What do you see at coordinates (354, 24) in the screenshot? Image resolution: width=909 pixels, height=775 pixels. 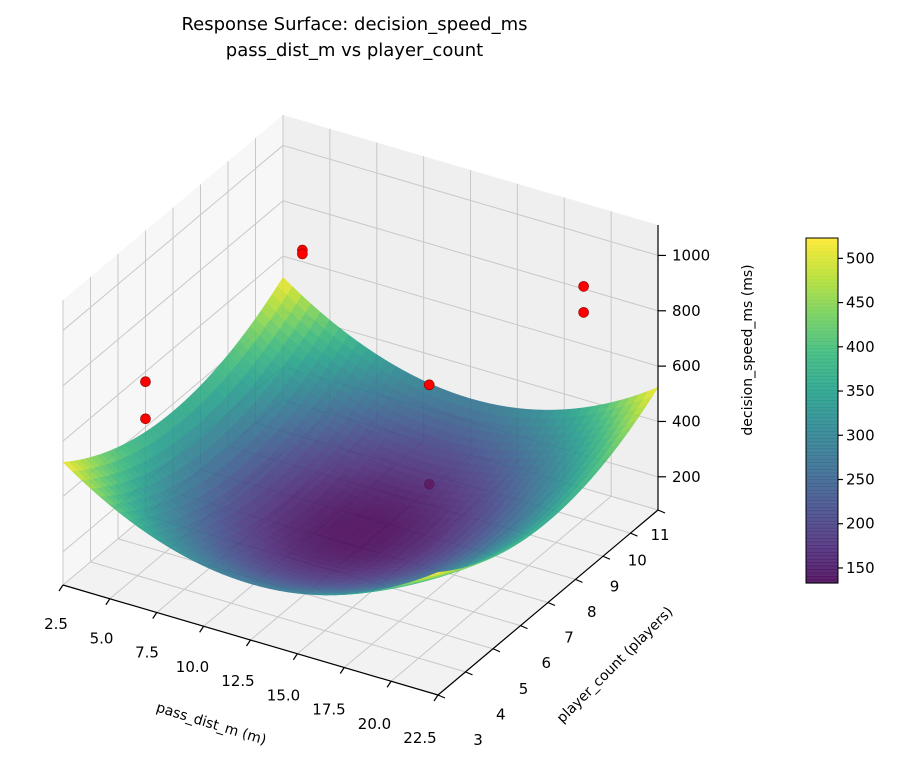 I see `chart-title: Response Surface: decision_speed_ms` at bounding box center [354, 24].